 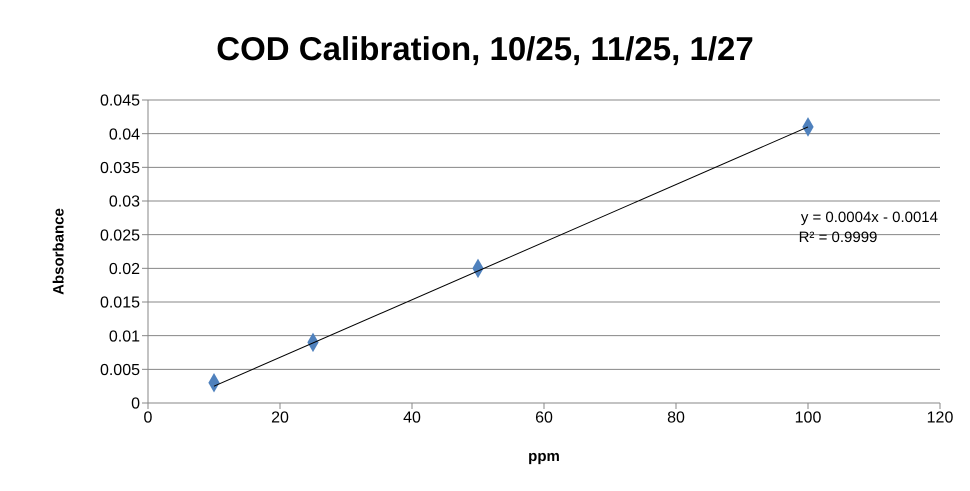 I want to click on x-tick-label: 80, so click(x=676, y=417).